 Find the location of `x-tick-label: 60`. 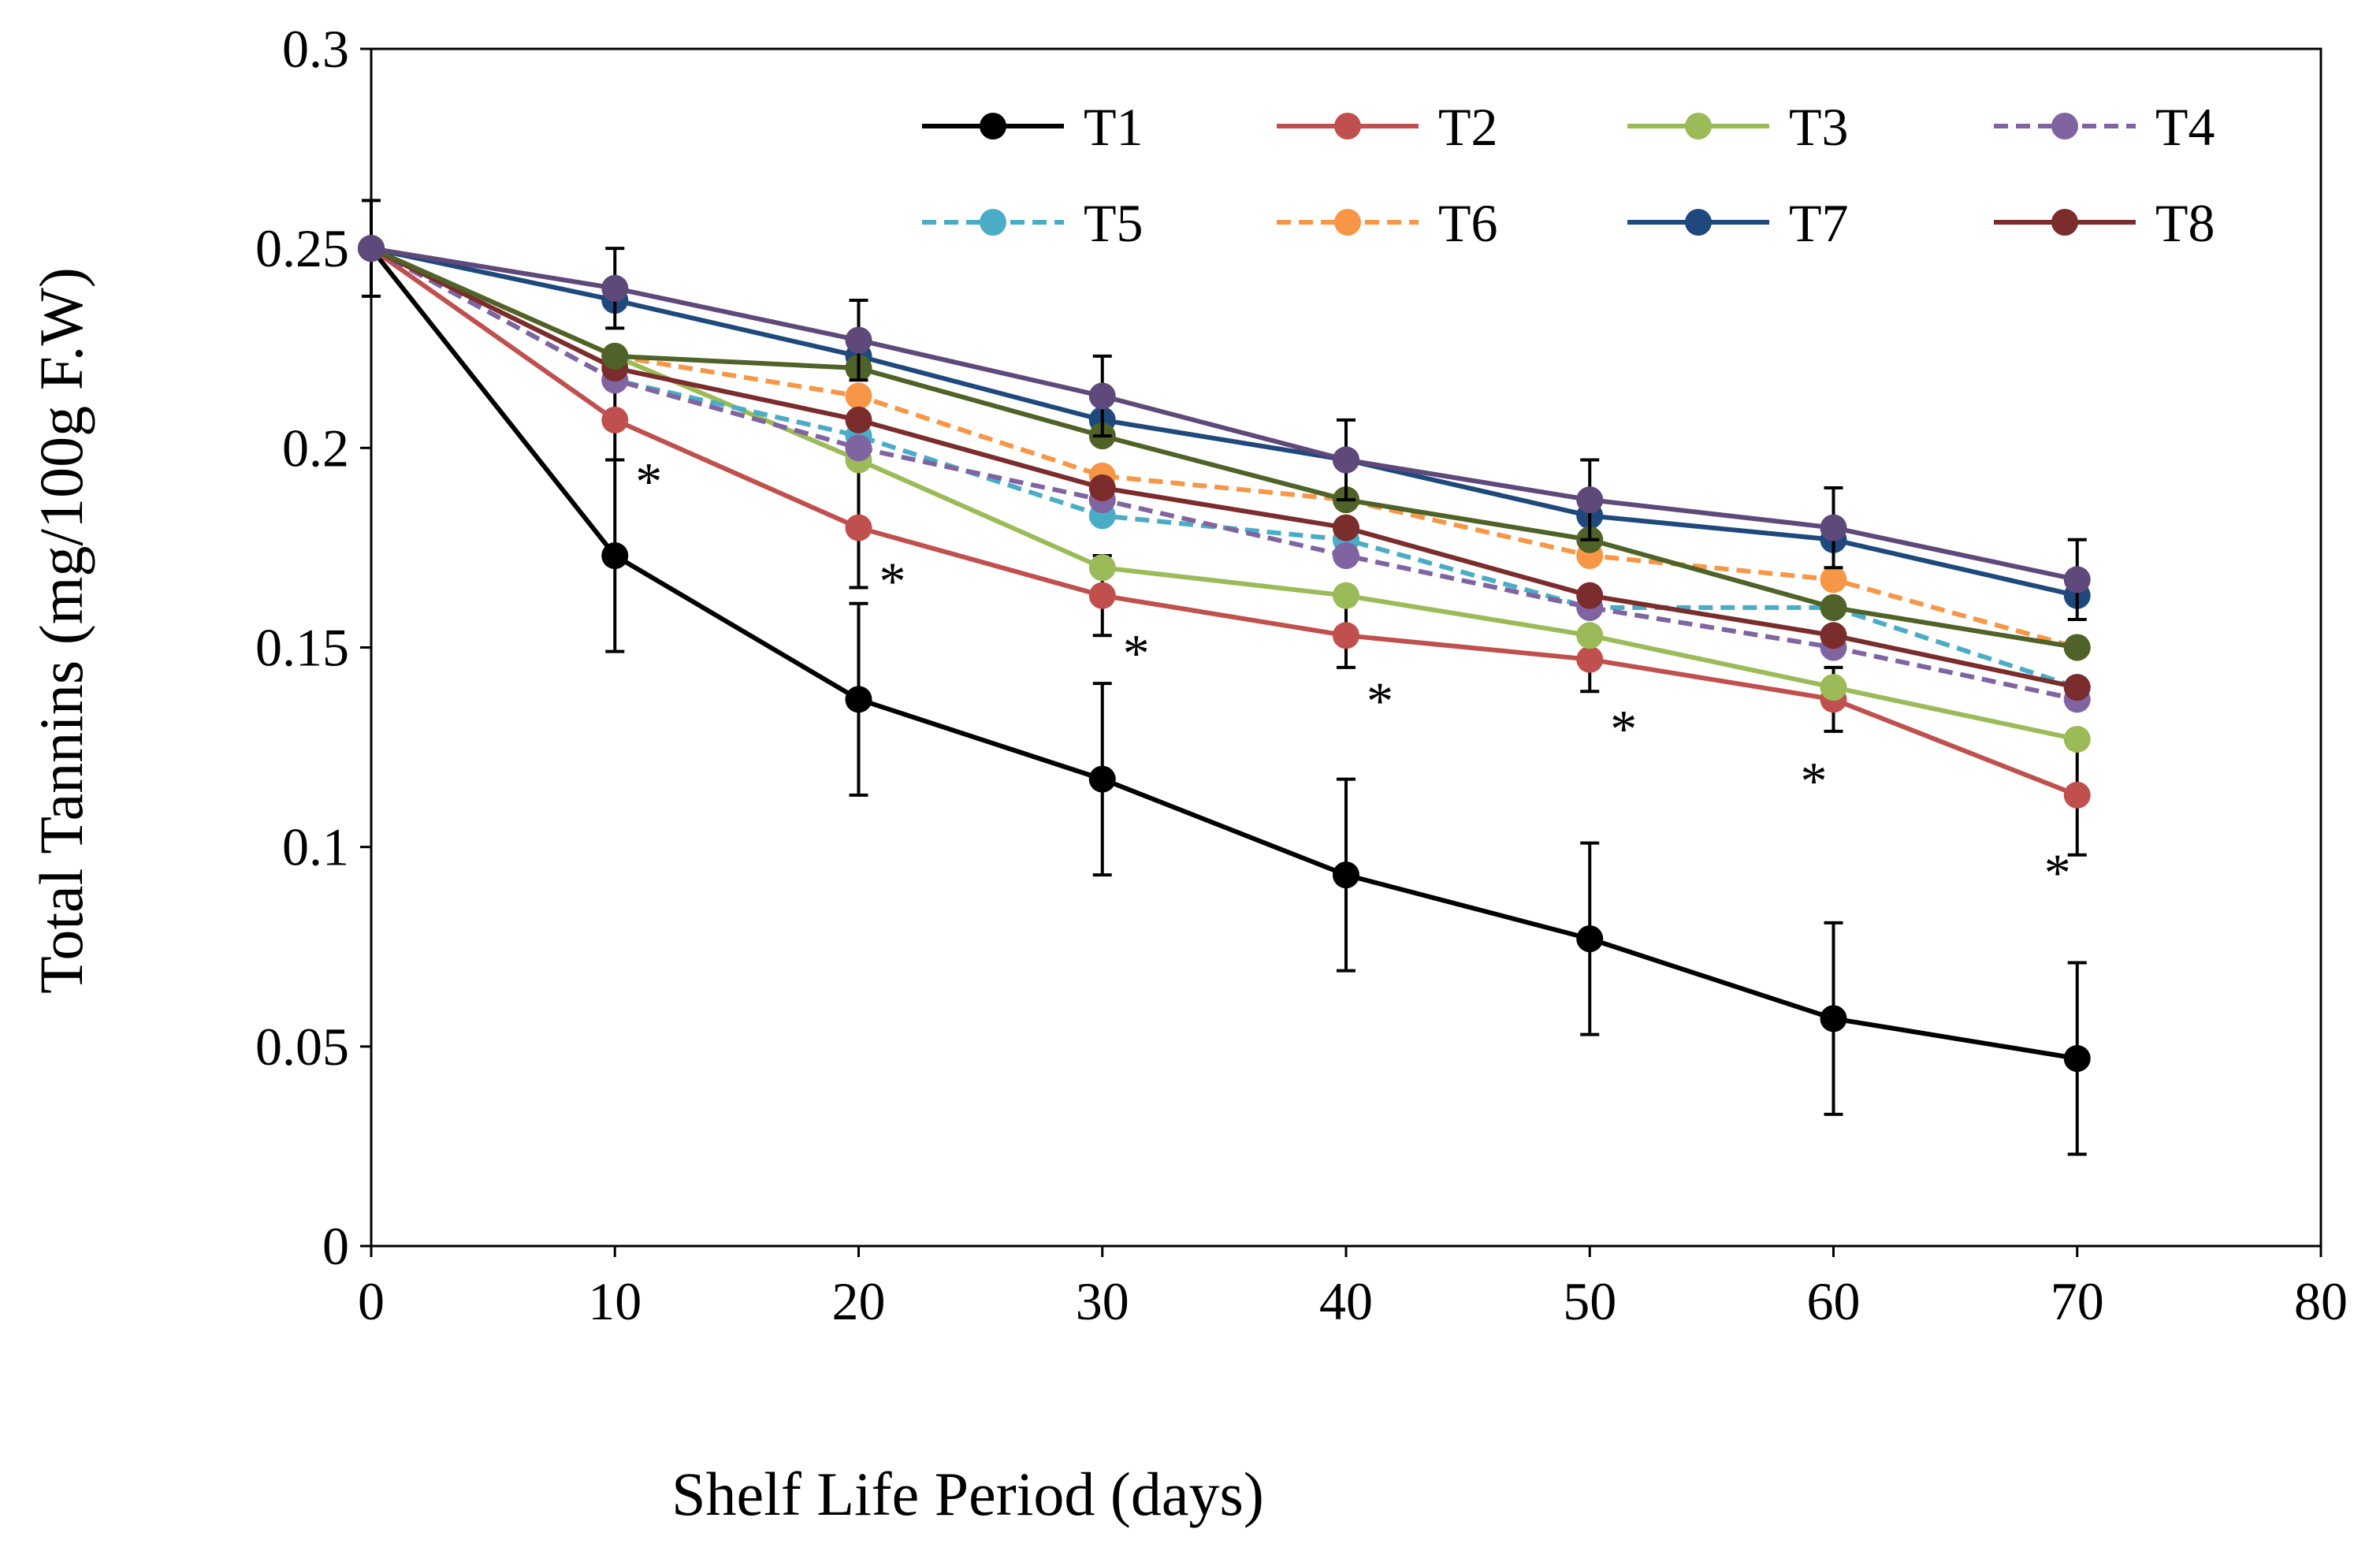

x-tick-label: 60 is located at coordinates (1834, 1301).